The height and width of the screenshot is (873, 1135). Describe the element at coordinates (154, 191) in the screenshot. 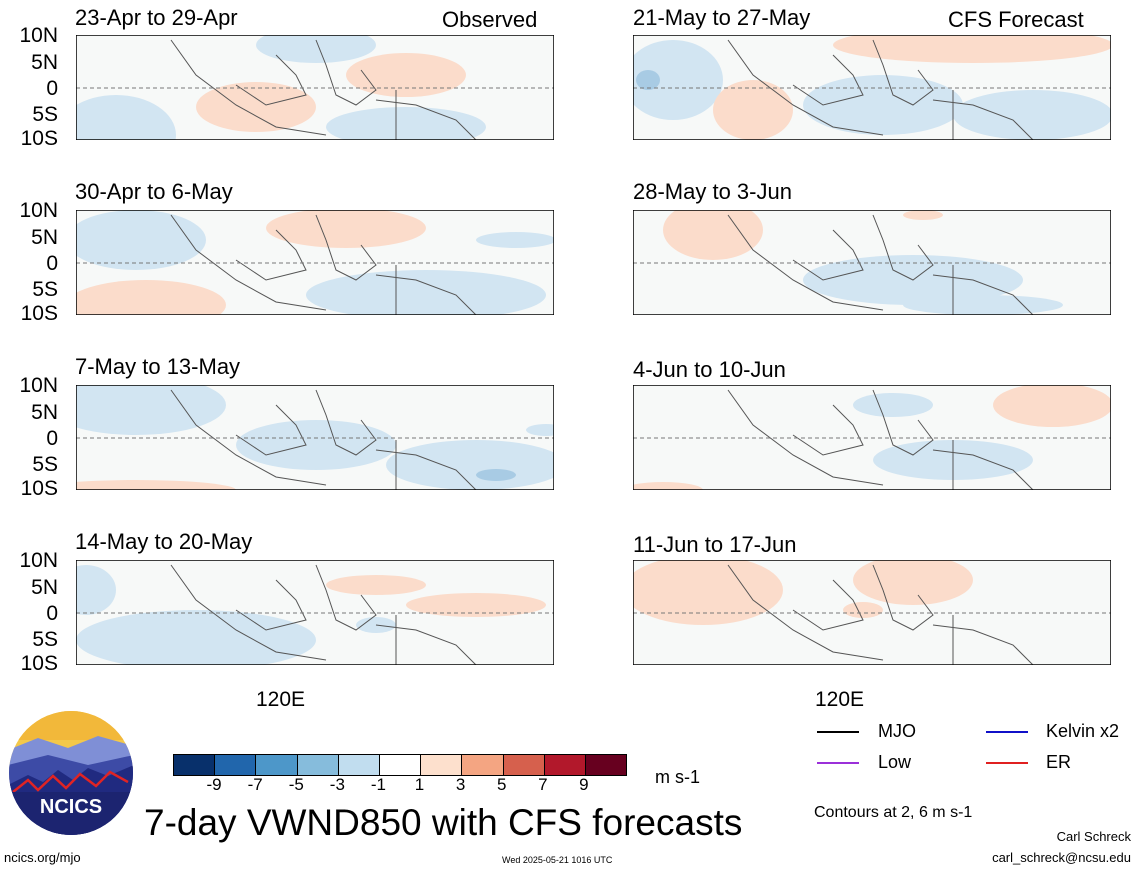

I see `panel-title-obs-2: 30-Apr to 6-May` at that location.